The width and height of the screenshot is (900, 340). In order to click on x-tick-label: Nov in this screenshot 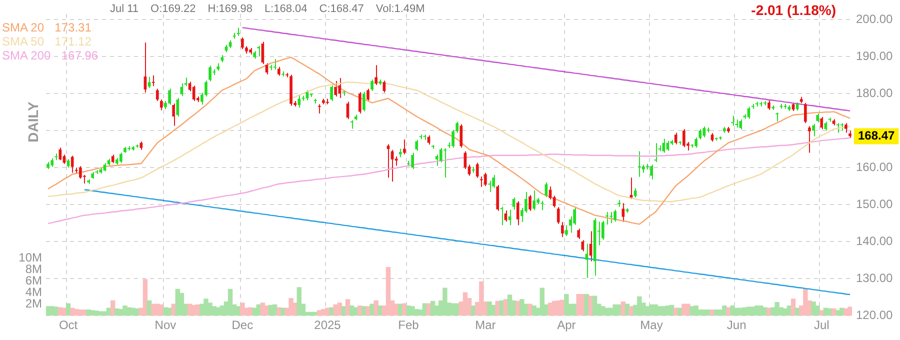, I will do `click(165, 325)`.